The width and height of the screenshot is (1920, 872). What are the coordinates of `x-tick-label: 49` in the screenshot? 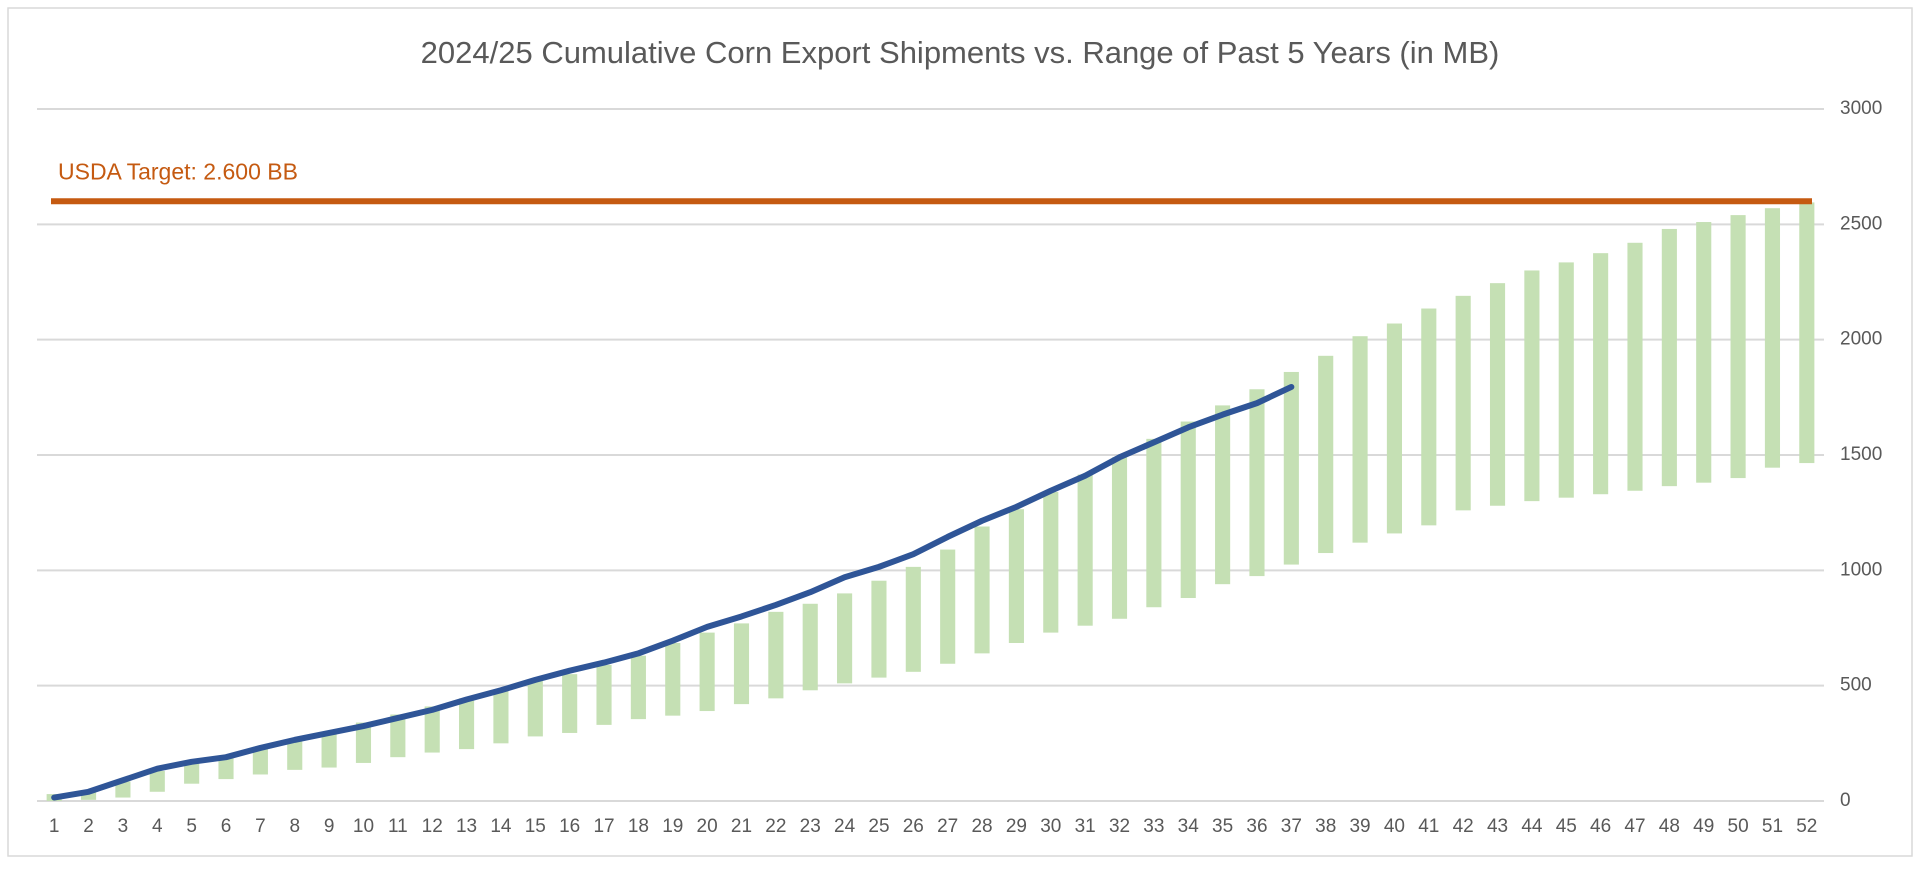 It's located at (1703, 826).